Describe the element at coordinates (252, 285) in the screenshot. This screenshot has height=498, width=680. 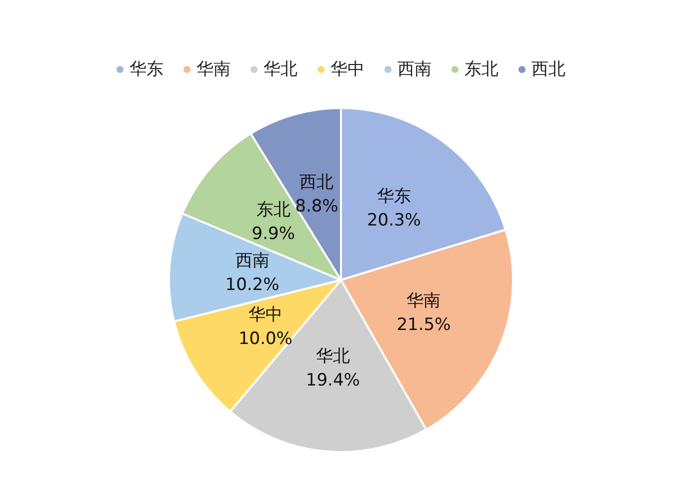
I see `data-label: 10.2%` at that location.